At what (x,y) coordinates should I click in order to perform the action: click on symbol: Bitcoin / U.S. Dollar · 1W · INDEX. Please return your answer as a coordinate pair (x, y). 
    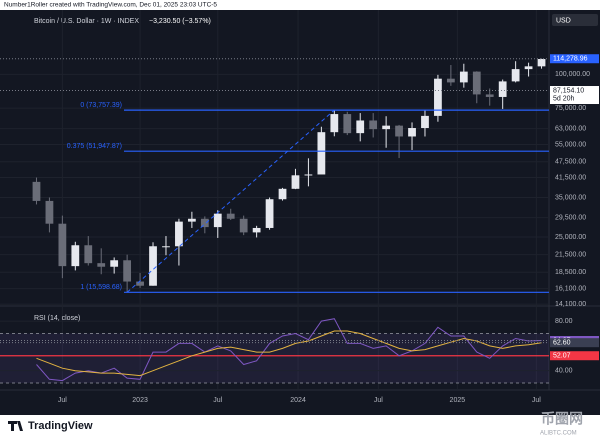
    Looking at the image, I should click on (86, 21).